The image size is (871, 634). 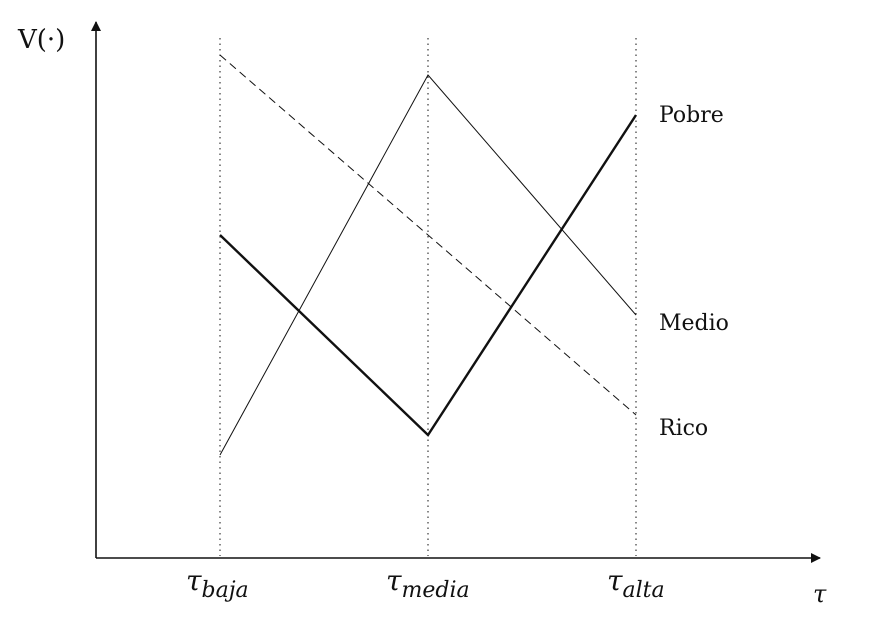 What do you see at coordinates (683, 428) in the screenshot?
I see `series-label-rico: Rico` at bounding box center [683, 428].